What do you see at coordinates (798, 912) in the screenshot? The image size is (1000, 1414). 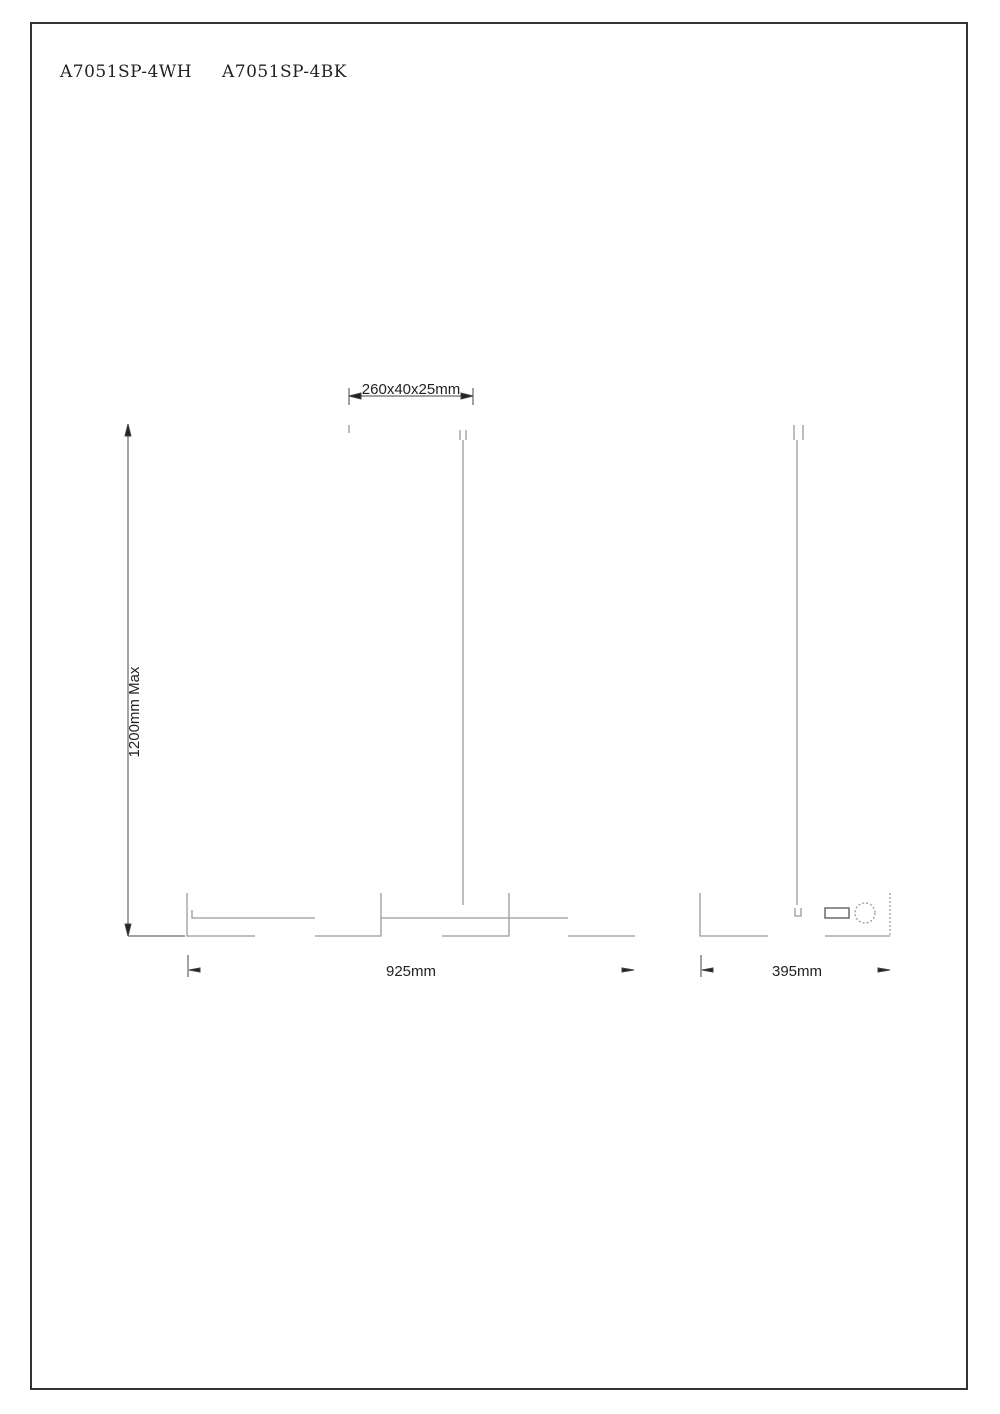 I see `side-bracket` at bounding box center [798, 912].